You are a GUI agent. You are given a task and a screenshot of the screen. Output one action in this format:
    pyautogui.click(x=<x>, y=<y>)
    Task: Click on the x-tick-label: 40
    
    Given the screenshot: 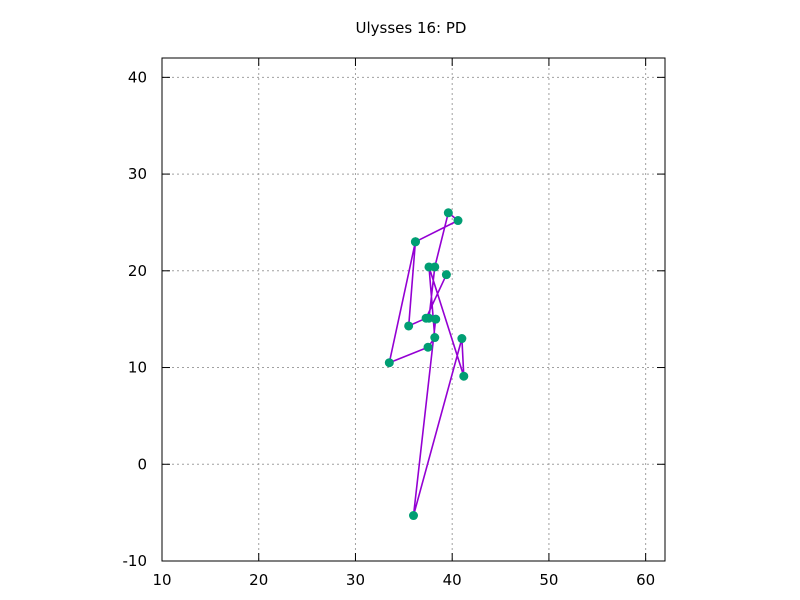 What is the action you would take?
    pyautogui.click(x=452, y=580)
    